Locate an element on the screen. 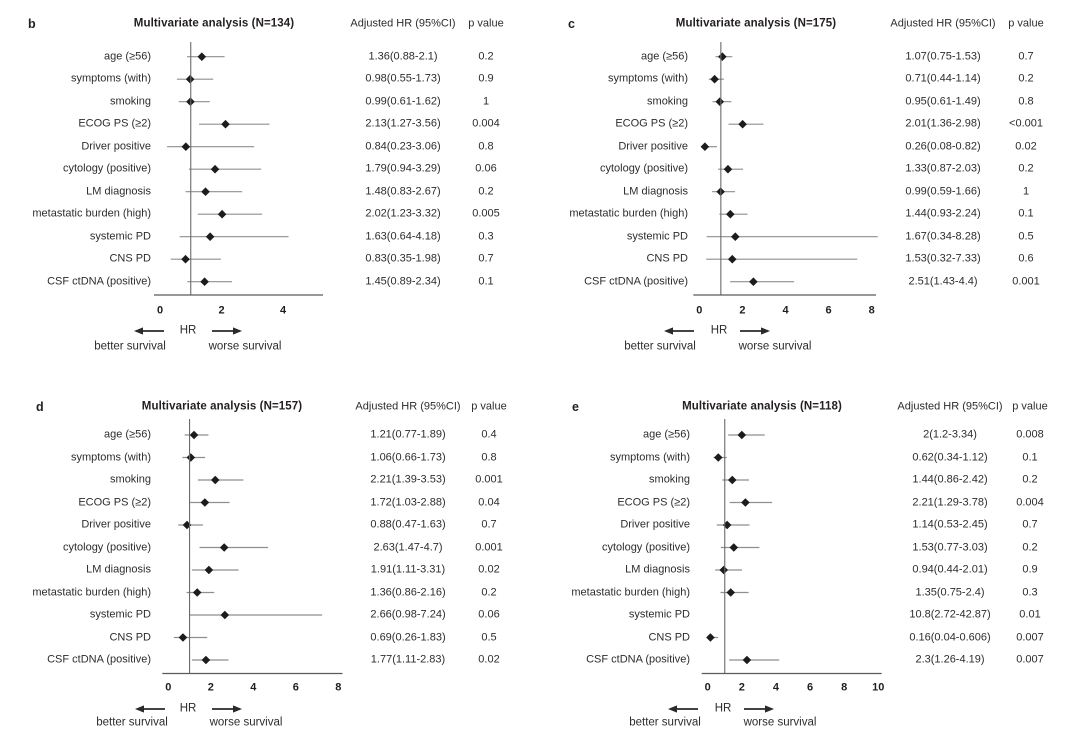  p-value: 0.04 is located at coordinates (489, 502).